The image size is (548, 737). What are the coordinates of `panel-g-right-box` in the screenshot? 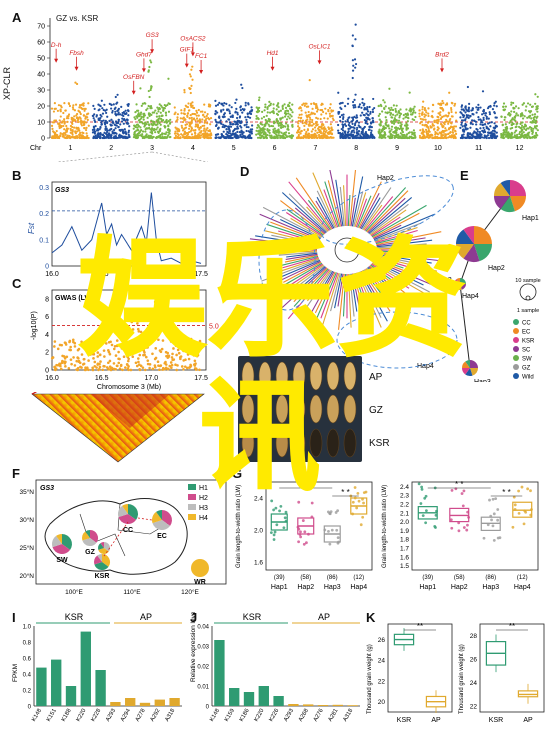 It's located at (459, 515).